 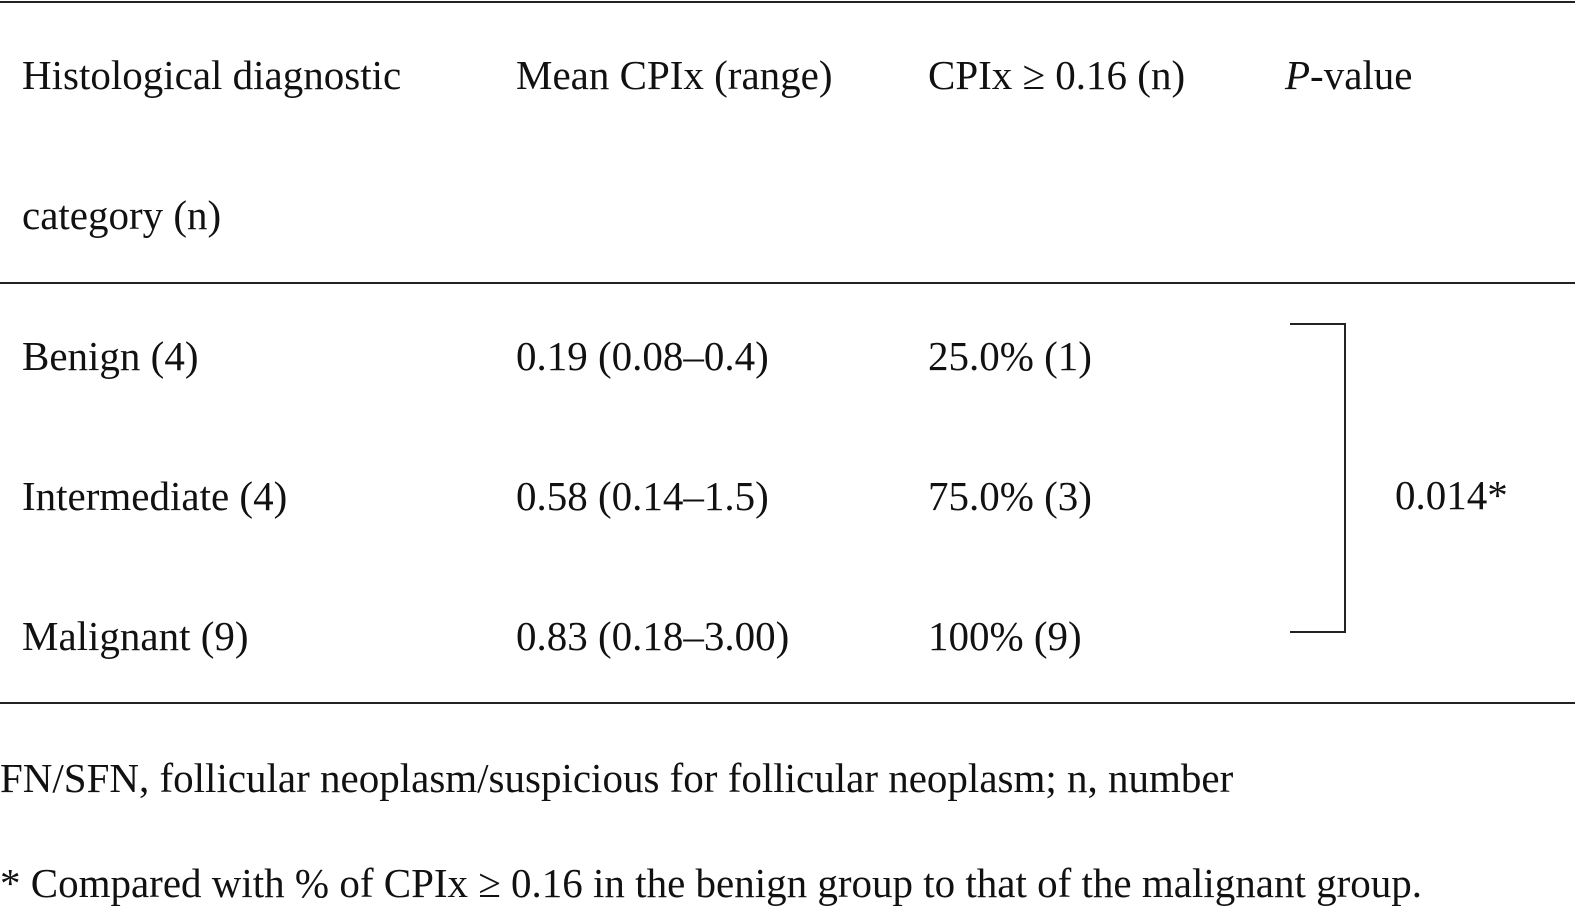 I want to click on header-cell: Histological diagnostic, so click(x=212, y=75).